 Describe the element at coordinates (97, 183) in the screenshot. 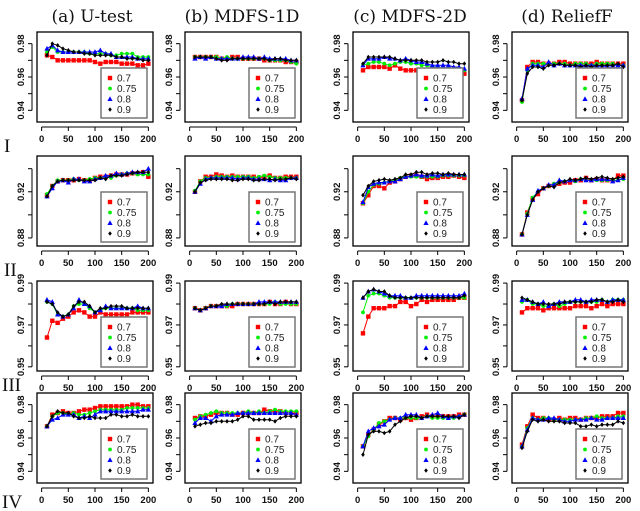

I see `series-line` at that location.